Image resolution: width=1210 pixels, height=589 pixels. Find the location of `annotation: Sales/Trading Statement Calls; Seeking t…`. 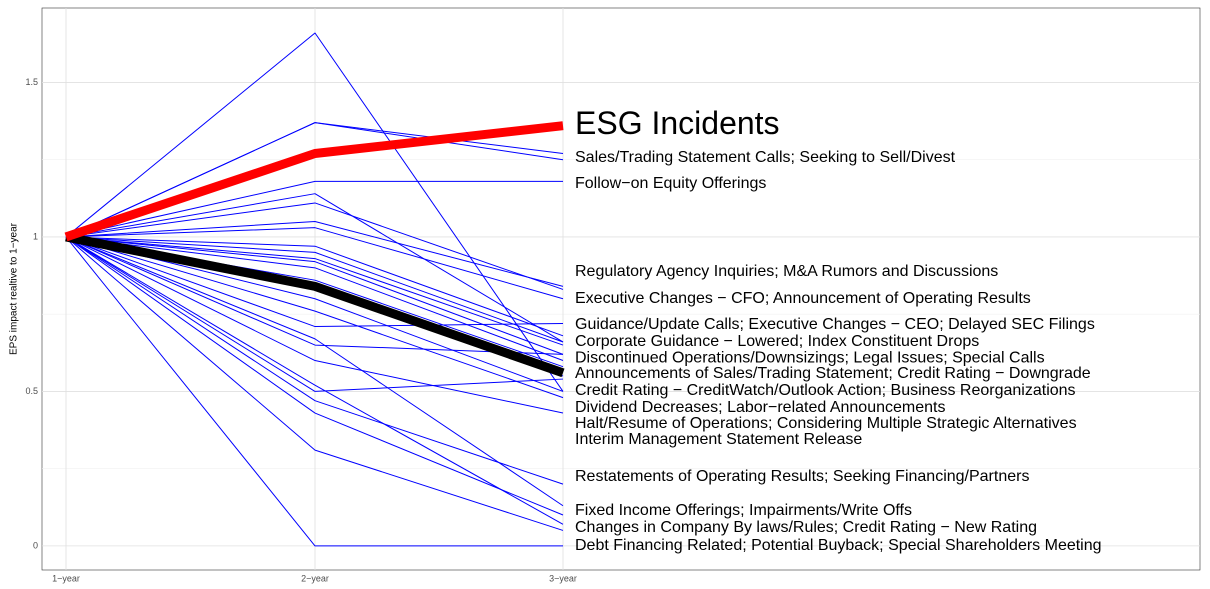

annotation: Sales/Trading Statement Calls; Seeking t… is located at coordinates (765, 157).